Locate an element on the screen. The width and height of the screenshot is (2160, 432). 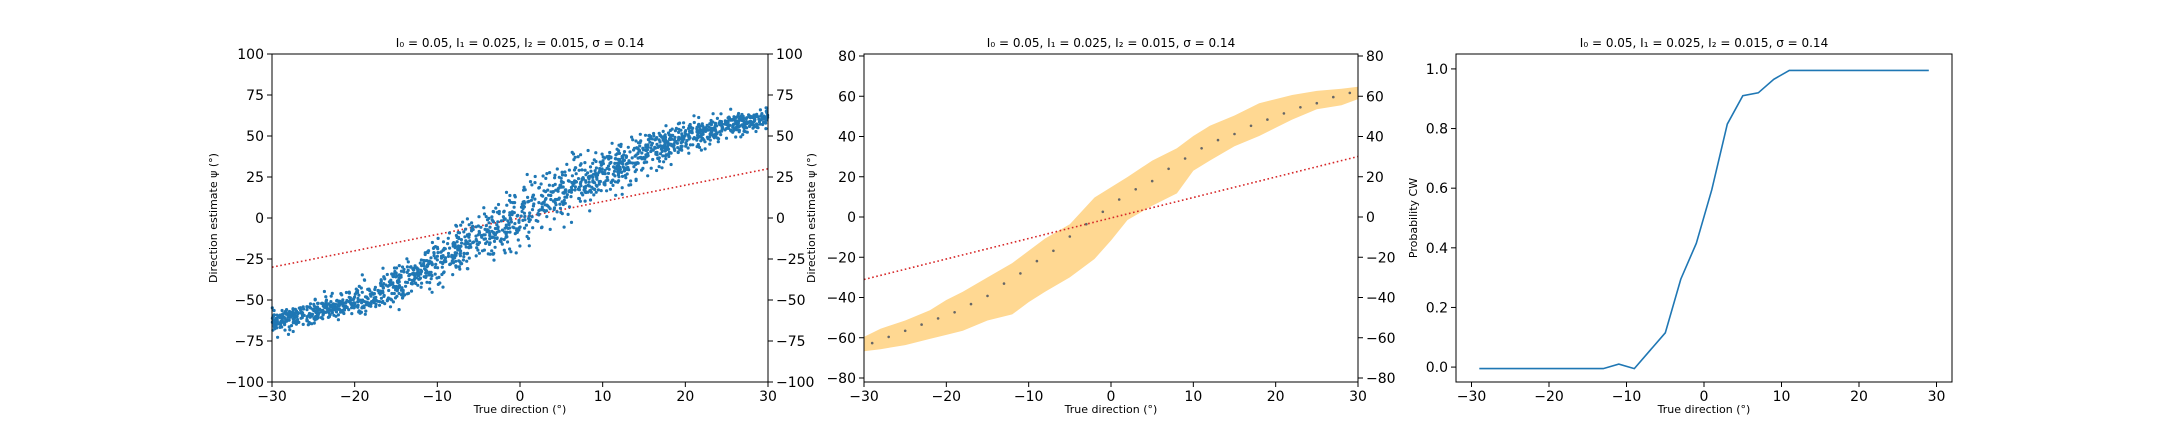
band-y-axis-label: Direction estimate ψ (°) is located at coordinates (811, 218).